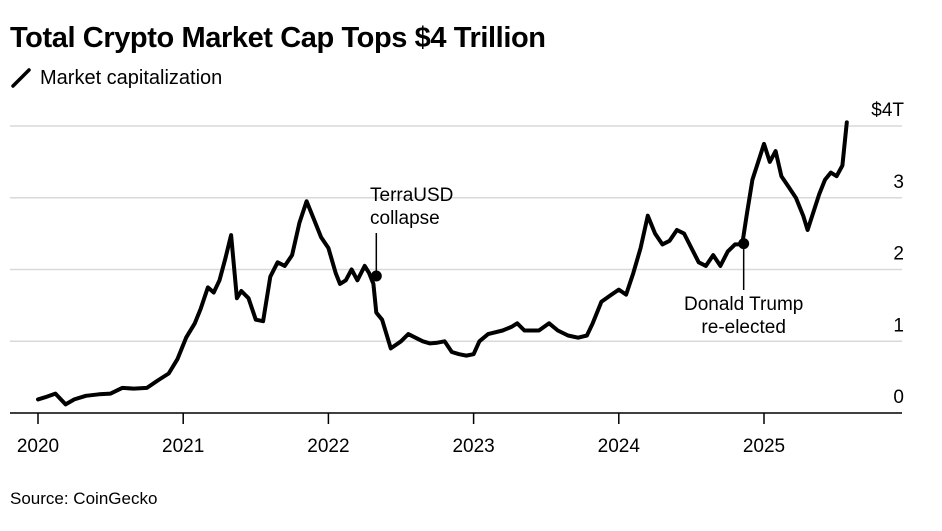 The image size is (942, 531). What do you see at coordinates (898, 325) in the screenshot?
I see `y-tick-label: 1` at bounding box center [898, 325].